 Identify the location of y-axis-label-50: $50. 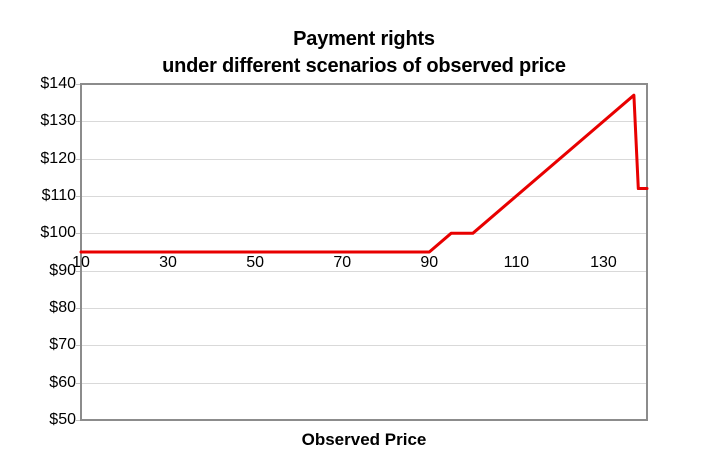
(62, 419).